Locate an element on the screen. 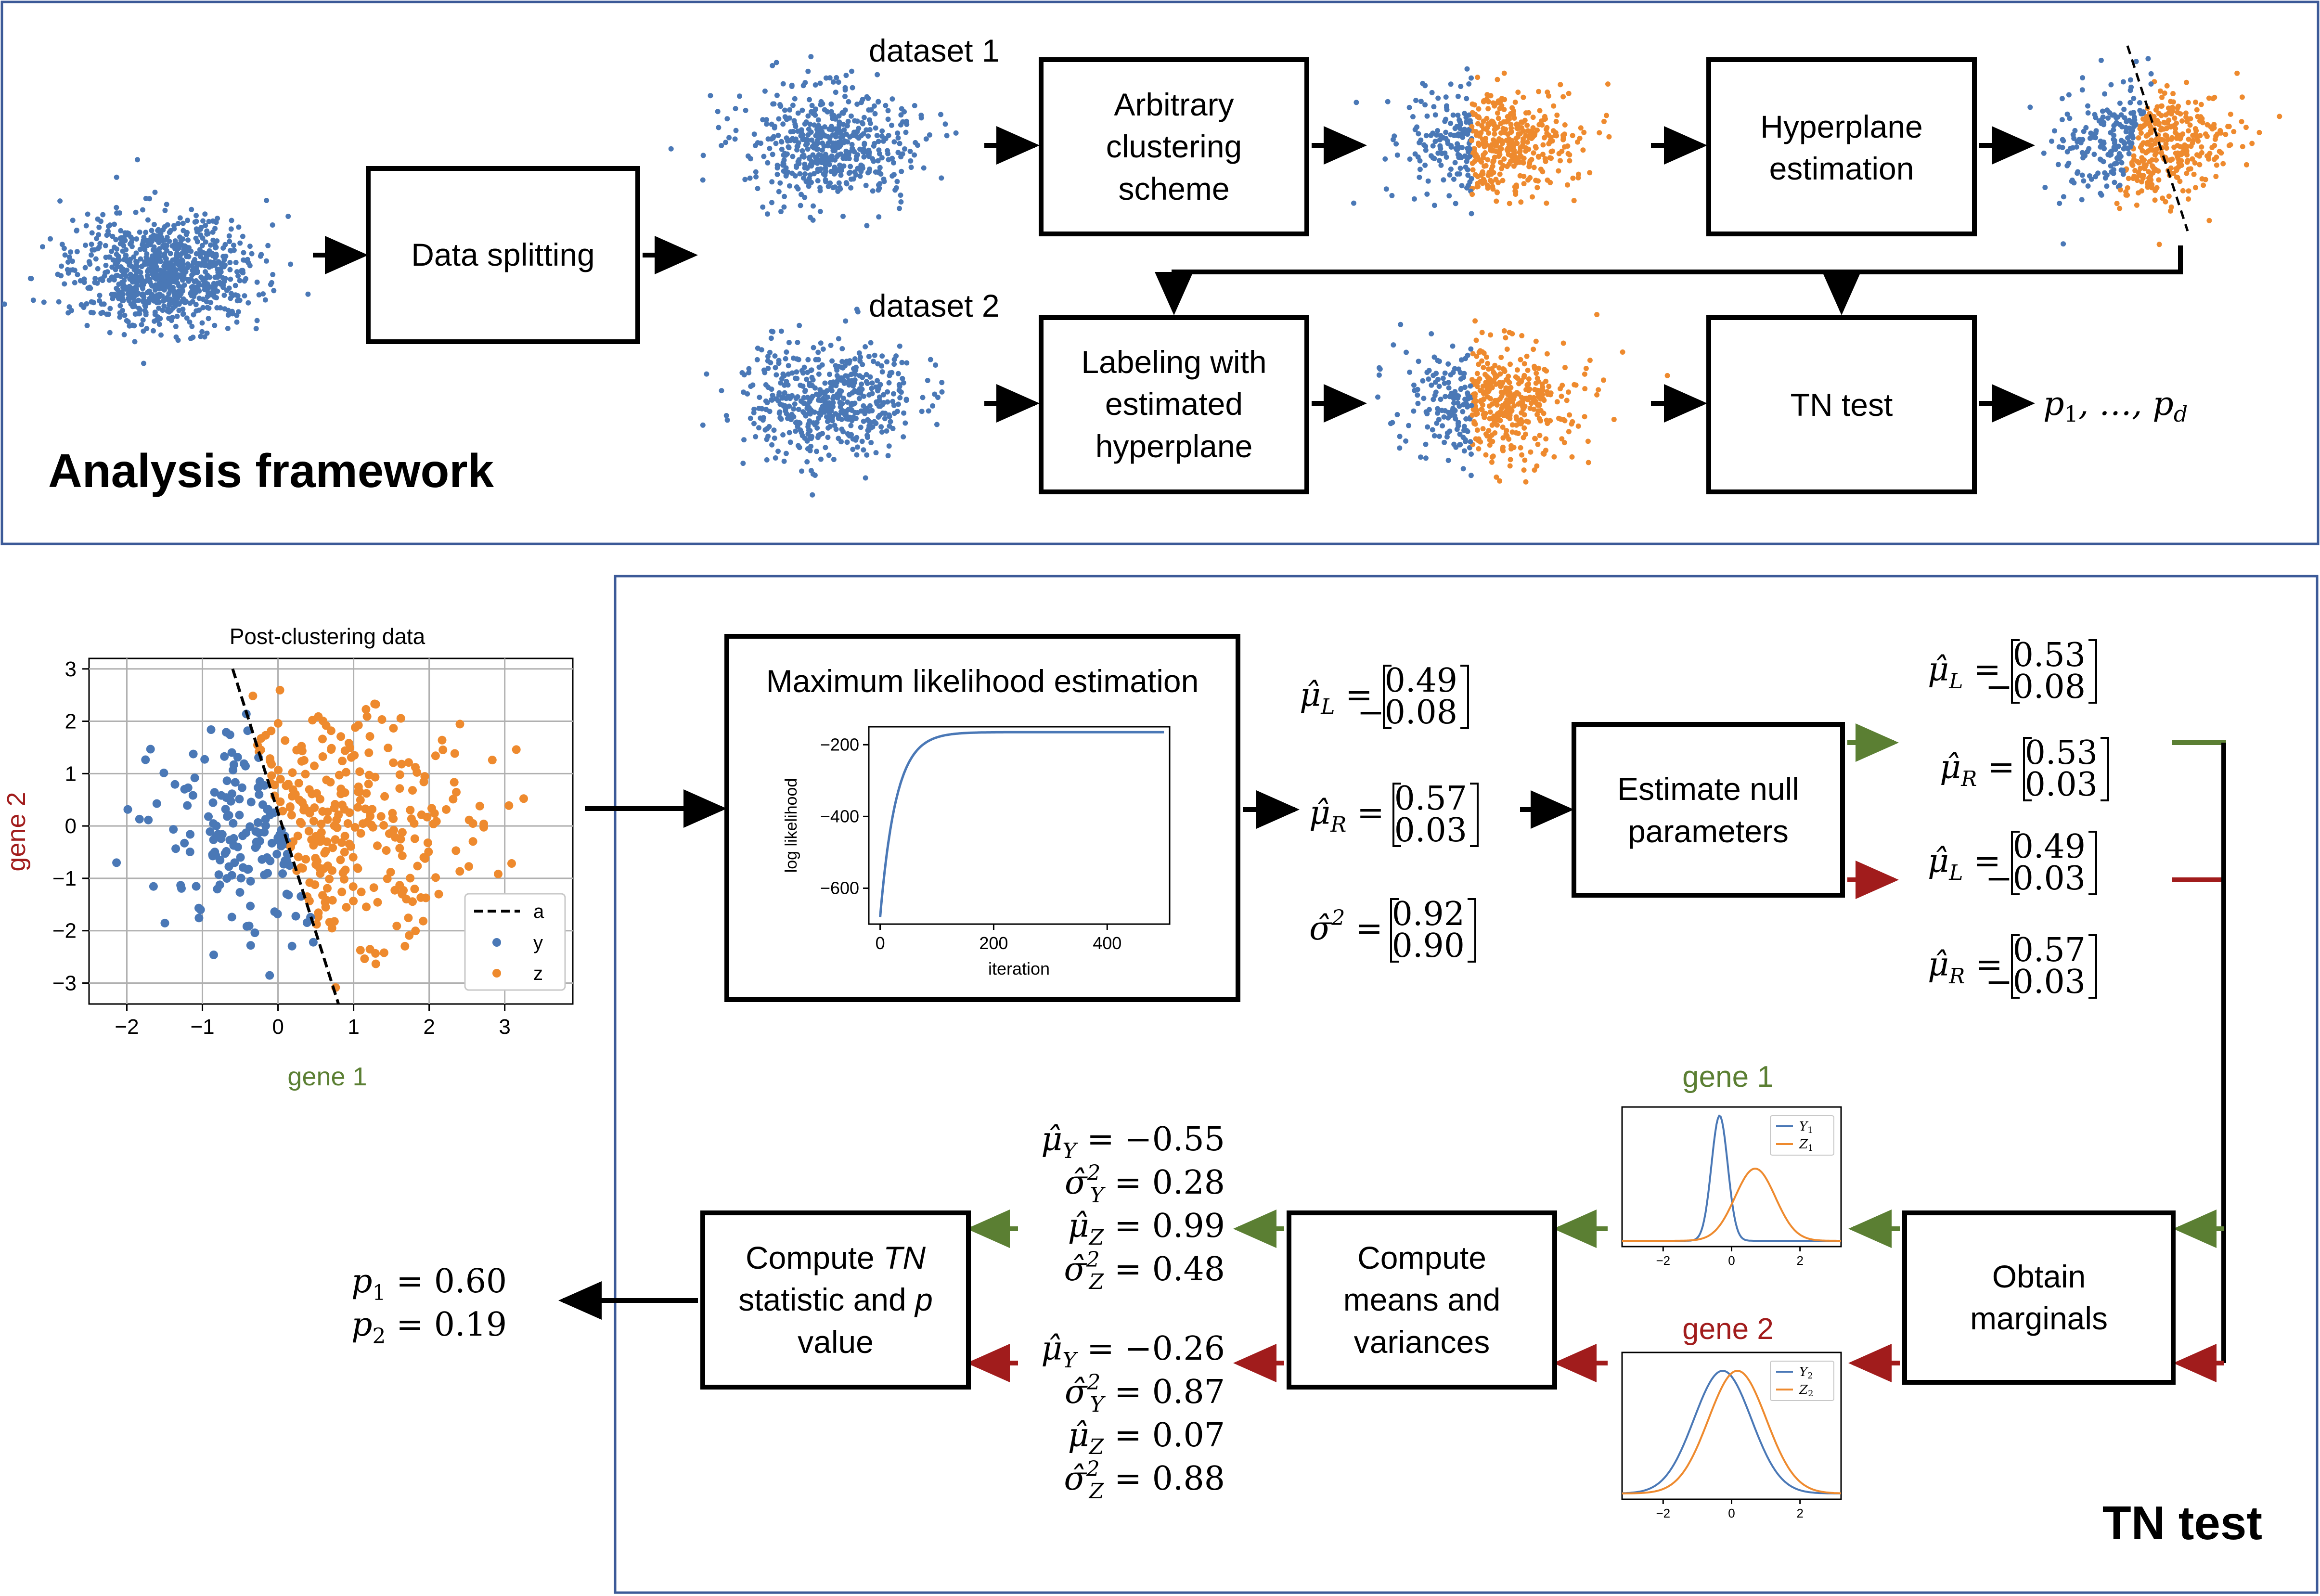 The image size is (2320, 1596). gene1-label: gene 1 is located at coordinates (1728, 1077).